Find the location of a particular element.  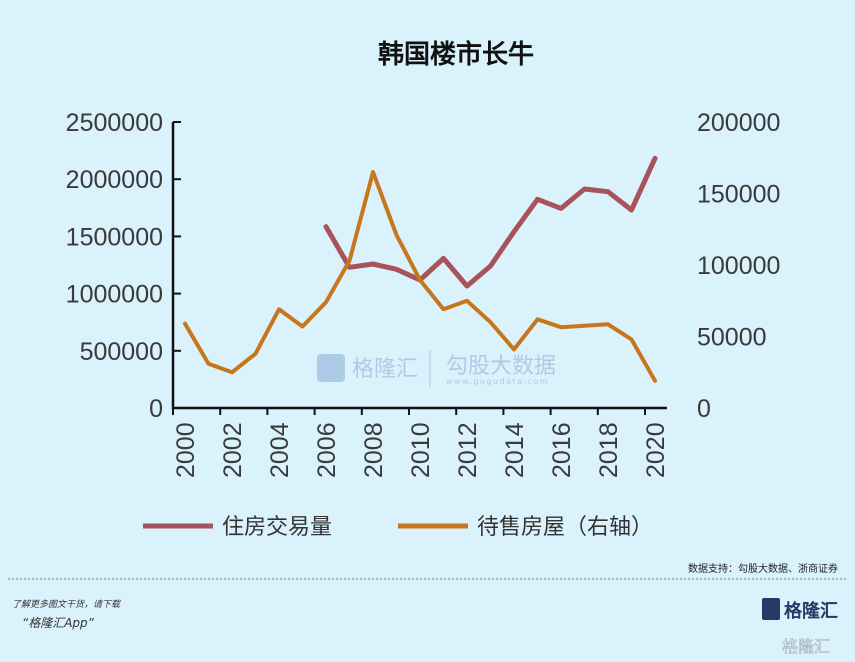

corner-watermark: 格隆汇 is located at coordinates (806, 646).